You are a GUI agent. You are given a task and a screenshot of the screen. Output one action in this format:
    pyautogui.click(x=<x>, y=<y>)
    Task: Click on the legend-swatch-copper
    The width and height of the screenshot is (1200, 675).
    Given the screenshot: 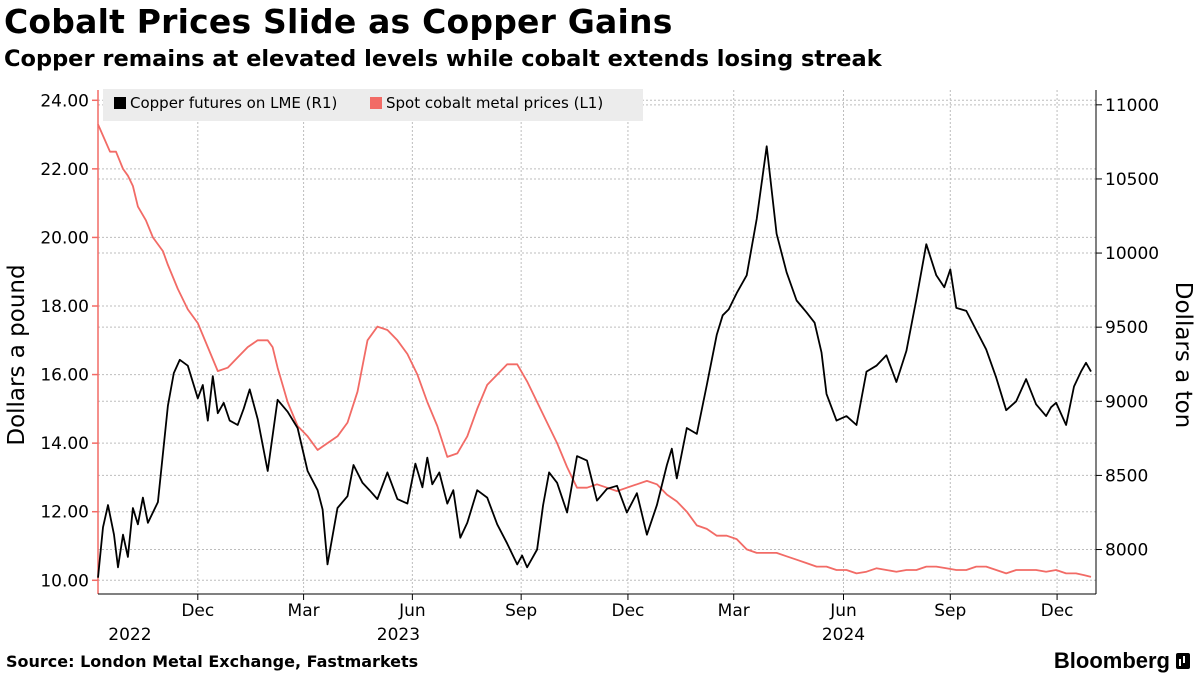 What is the action you would take?
    pyautogui.click(x=120, y=103)
    